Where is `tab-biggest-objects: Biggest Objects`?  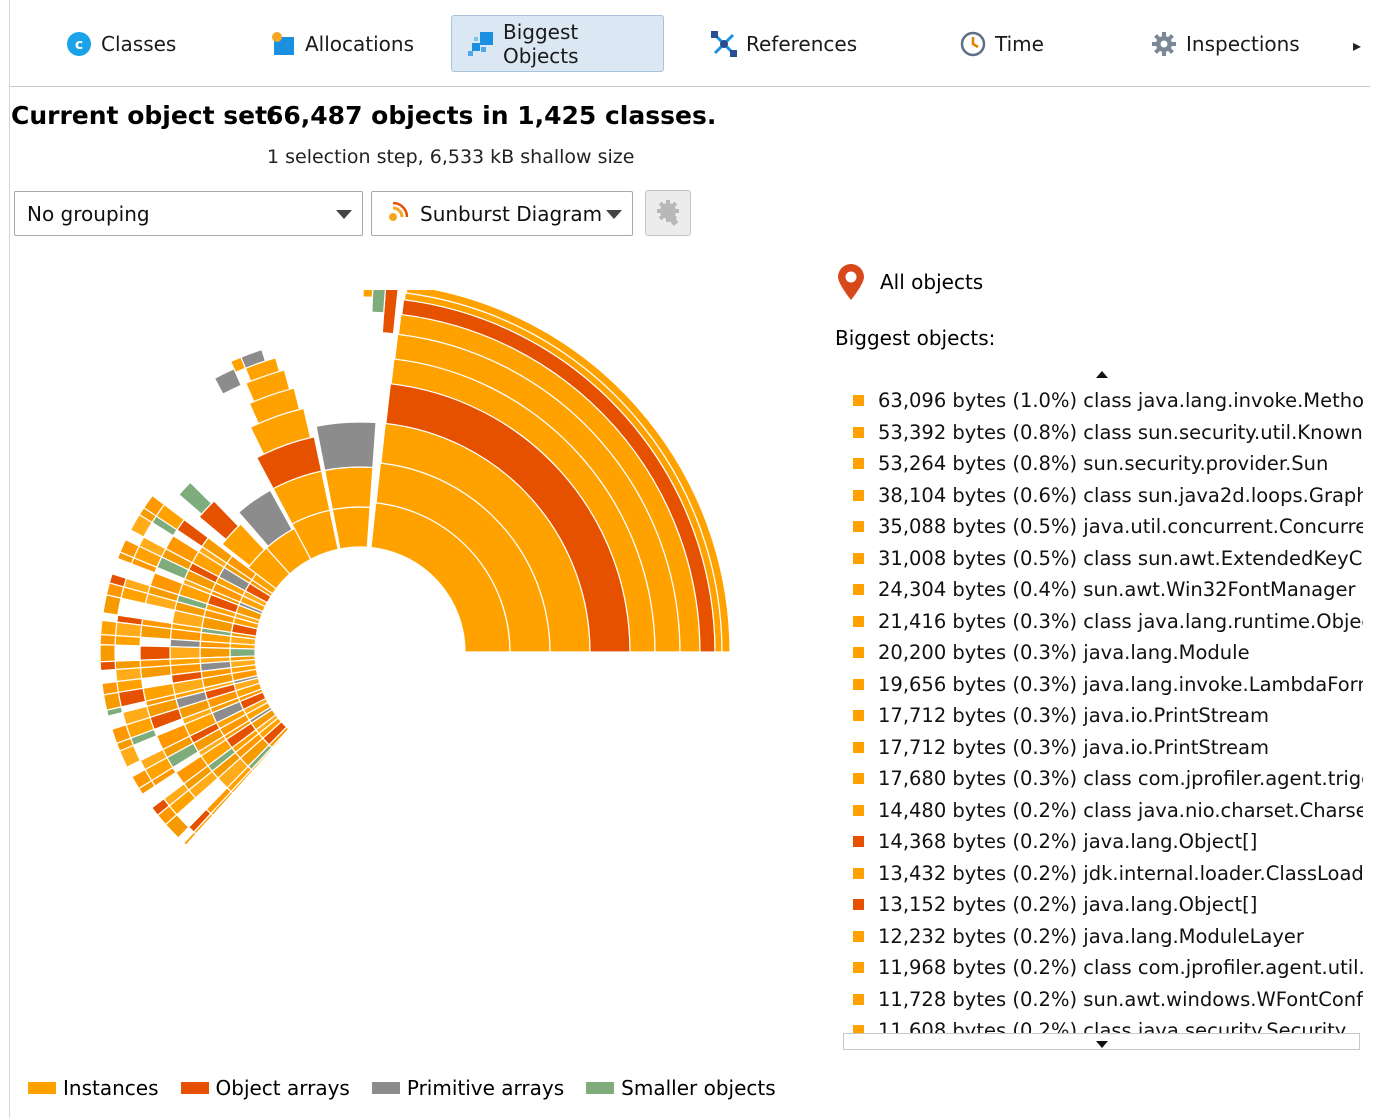 tab-biggest-objects: Biggest Objects is located at coordinates (557, 43).